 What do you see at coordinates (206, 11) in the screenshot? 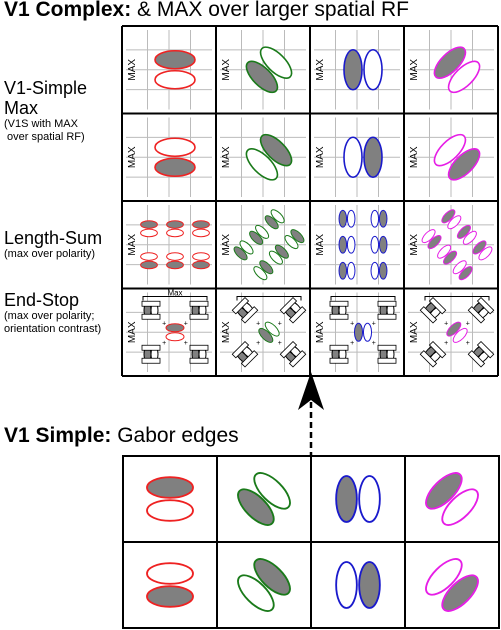
I see `complex-title: V1 Complex: & MAX over larger spatial RF` at bounding box center [206, 11].